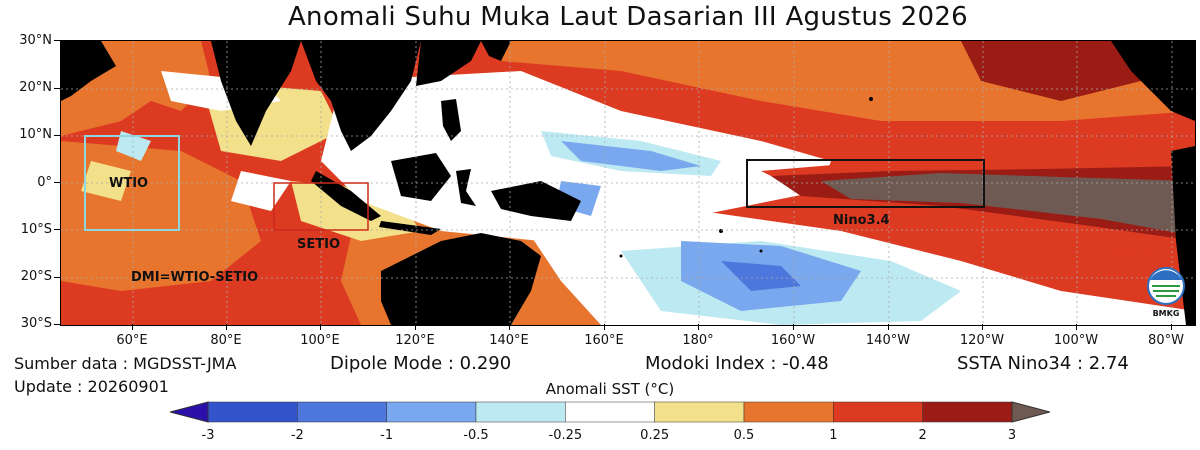  I want to click on lat-label: 10°S, so click(36, 229).